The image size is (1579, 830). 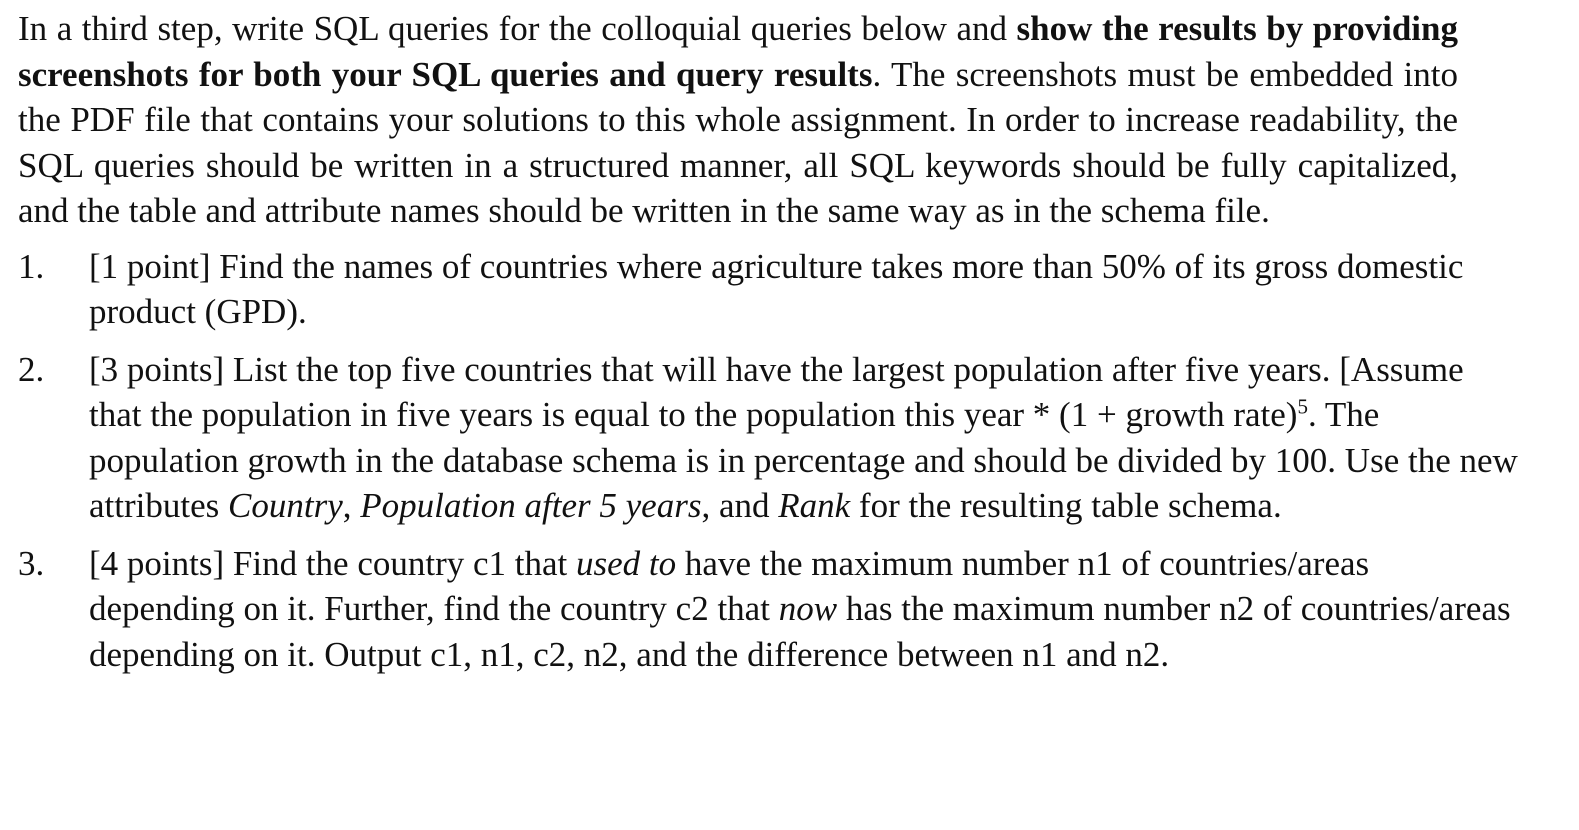 I want to click on question-number: 3., so click(x=31, y=563).